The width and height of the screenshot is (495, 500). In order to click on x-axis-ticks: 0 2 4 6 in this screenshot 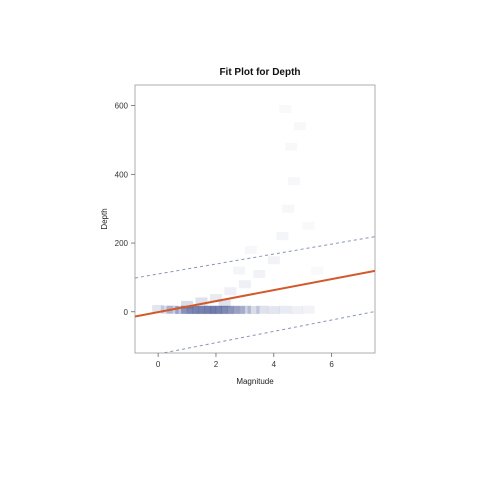, I will do `click(245, 361)`.